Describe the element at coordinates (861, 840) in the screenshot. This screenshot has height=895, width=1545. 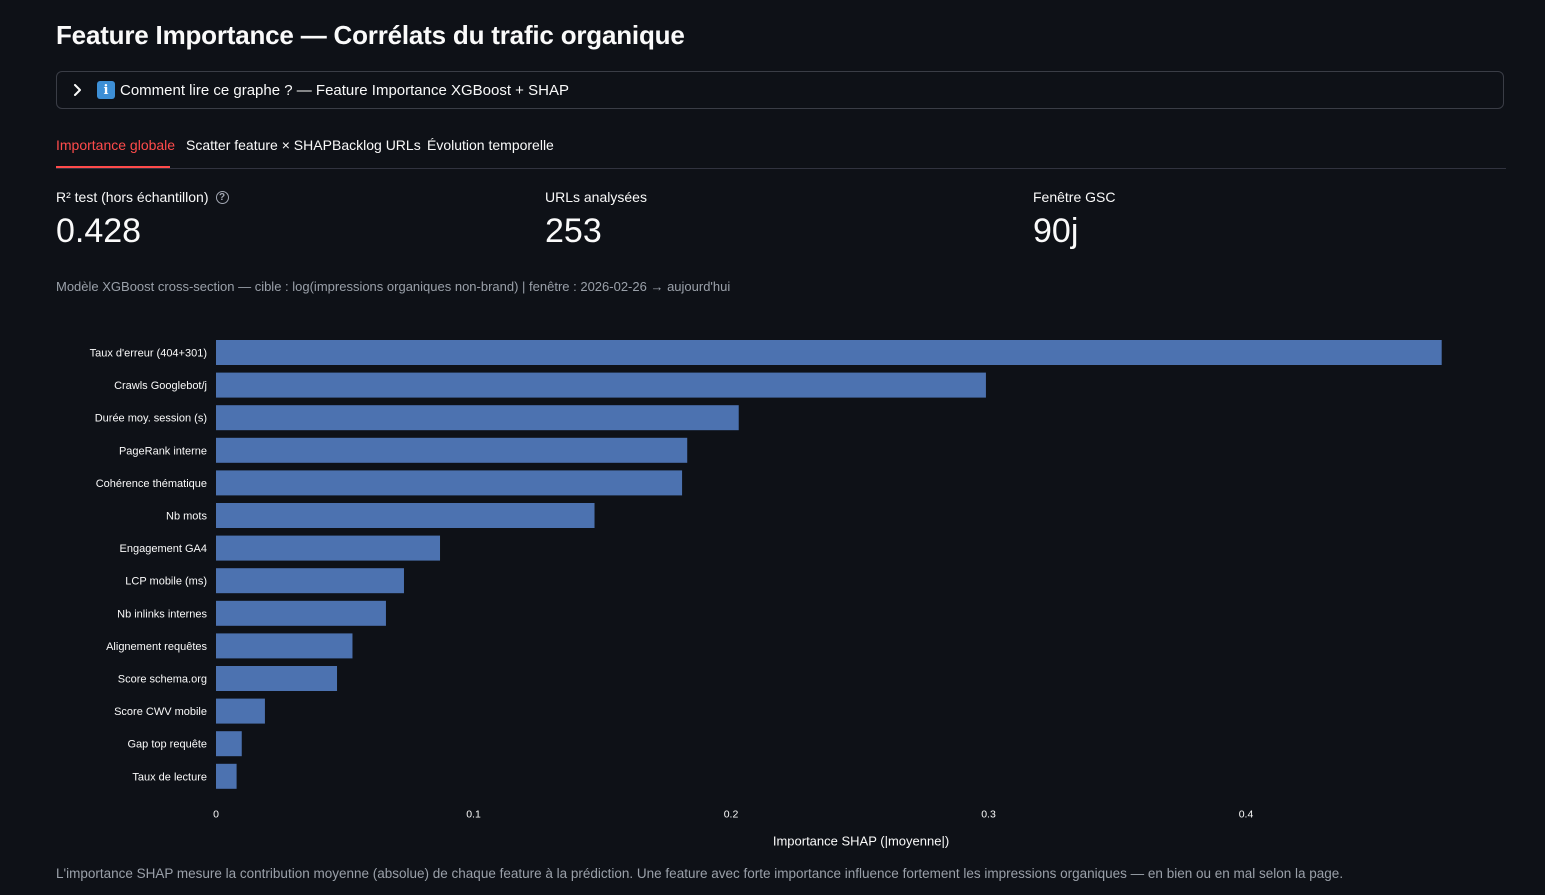
I see `x-axis-label: Importance SHAP (|moyenne|)` at that location.